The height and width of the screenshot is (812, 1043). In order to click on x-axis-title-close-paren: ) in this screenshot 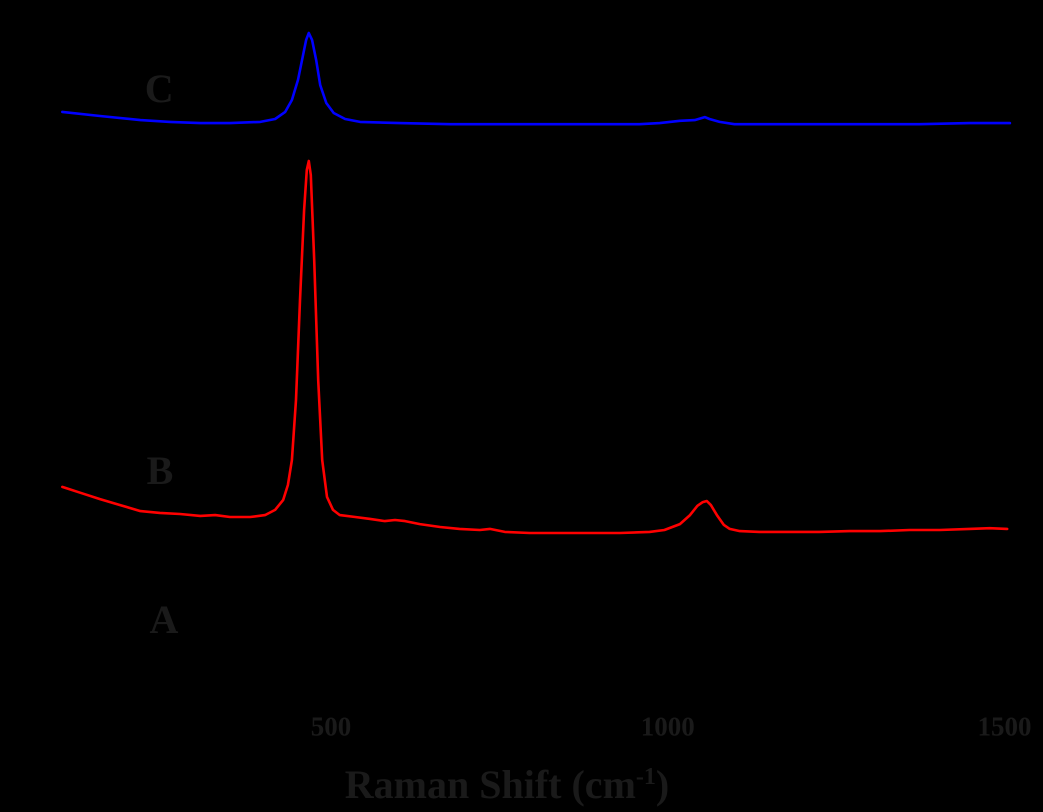, I will do `click(662, 785)`.